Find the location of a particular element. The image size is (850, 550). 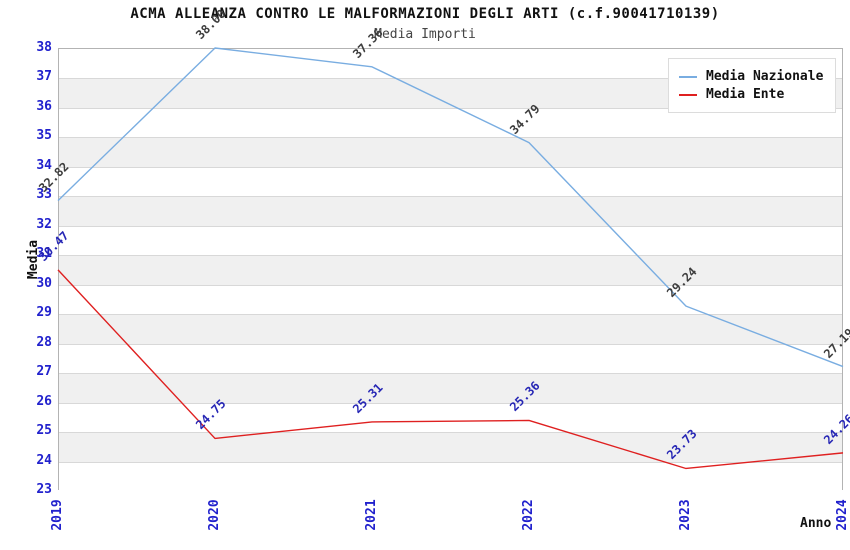

y-tick-label: 23 is located at coordinates (44, 489).